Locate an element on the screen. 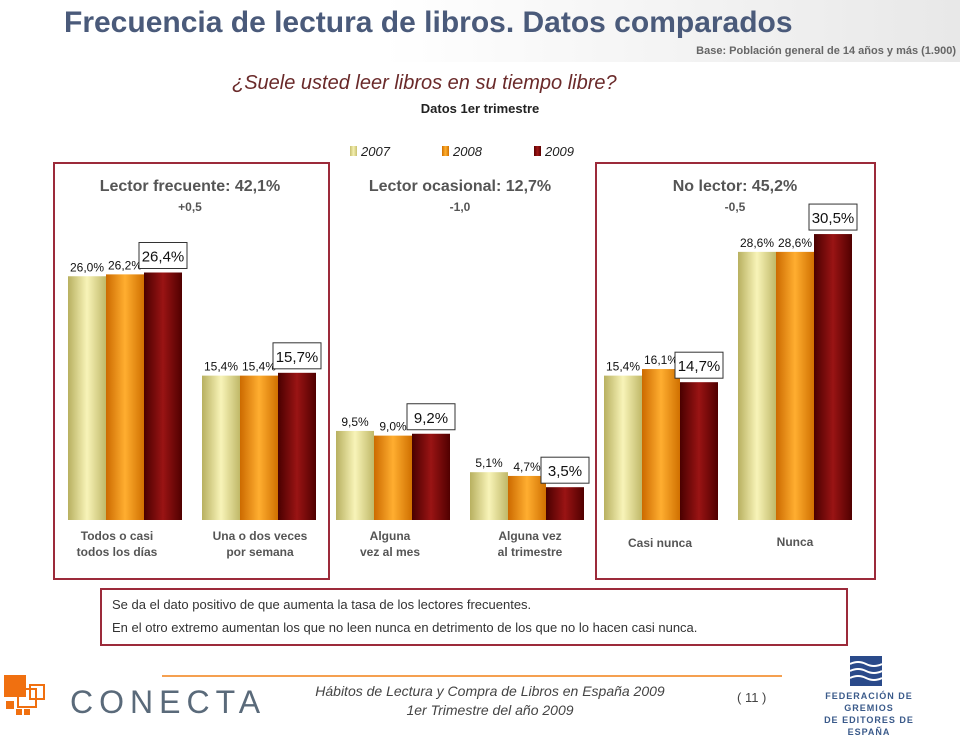 This screenshot has height=738, width=960. value-label-2007-cat5: 28,6% is located at coordinates (757, 243).